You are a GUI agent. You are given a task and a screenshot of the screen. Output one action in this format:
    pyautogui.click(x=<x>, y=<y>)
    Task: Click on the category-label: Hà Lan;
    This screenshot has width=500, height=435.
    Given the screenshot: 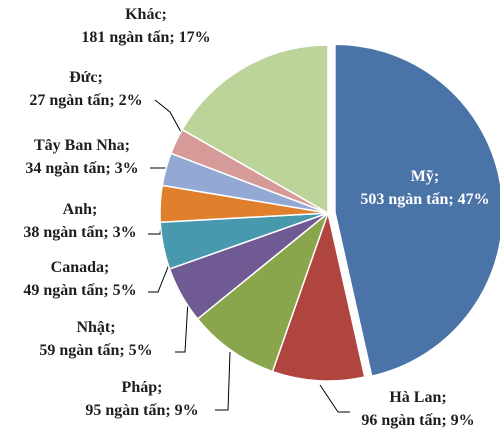 What is the action you would take?
    pyautogui.click(x=418, y=397)
    